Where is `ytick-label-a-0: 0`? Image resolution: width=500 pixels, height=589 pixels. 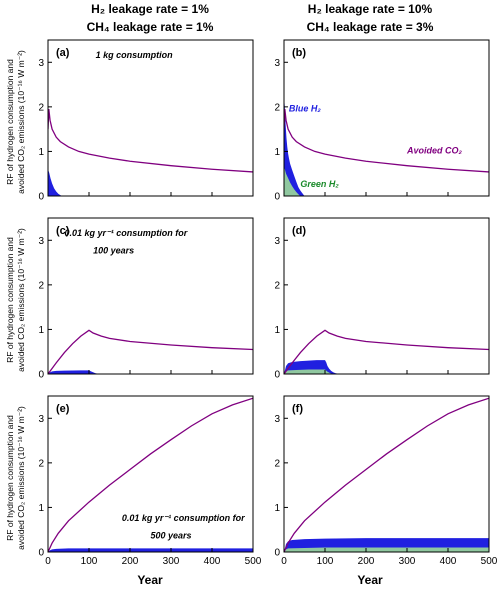
ytick-label-a-0: 0 is located at coordinates (41, 197).